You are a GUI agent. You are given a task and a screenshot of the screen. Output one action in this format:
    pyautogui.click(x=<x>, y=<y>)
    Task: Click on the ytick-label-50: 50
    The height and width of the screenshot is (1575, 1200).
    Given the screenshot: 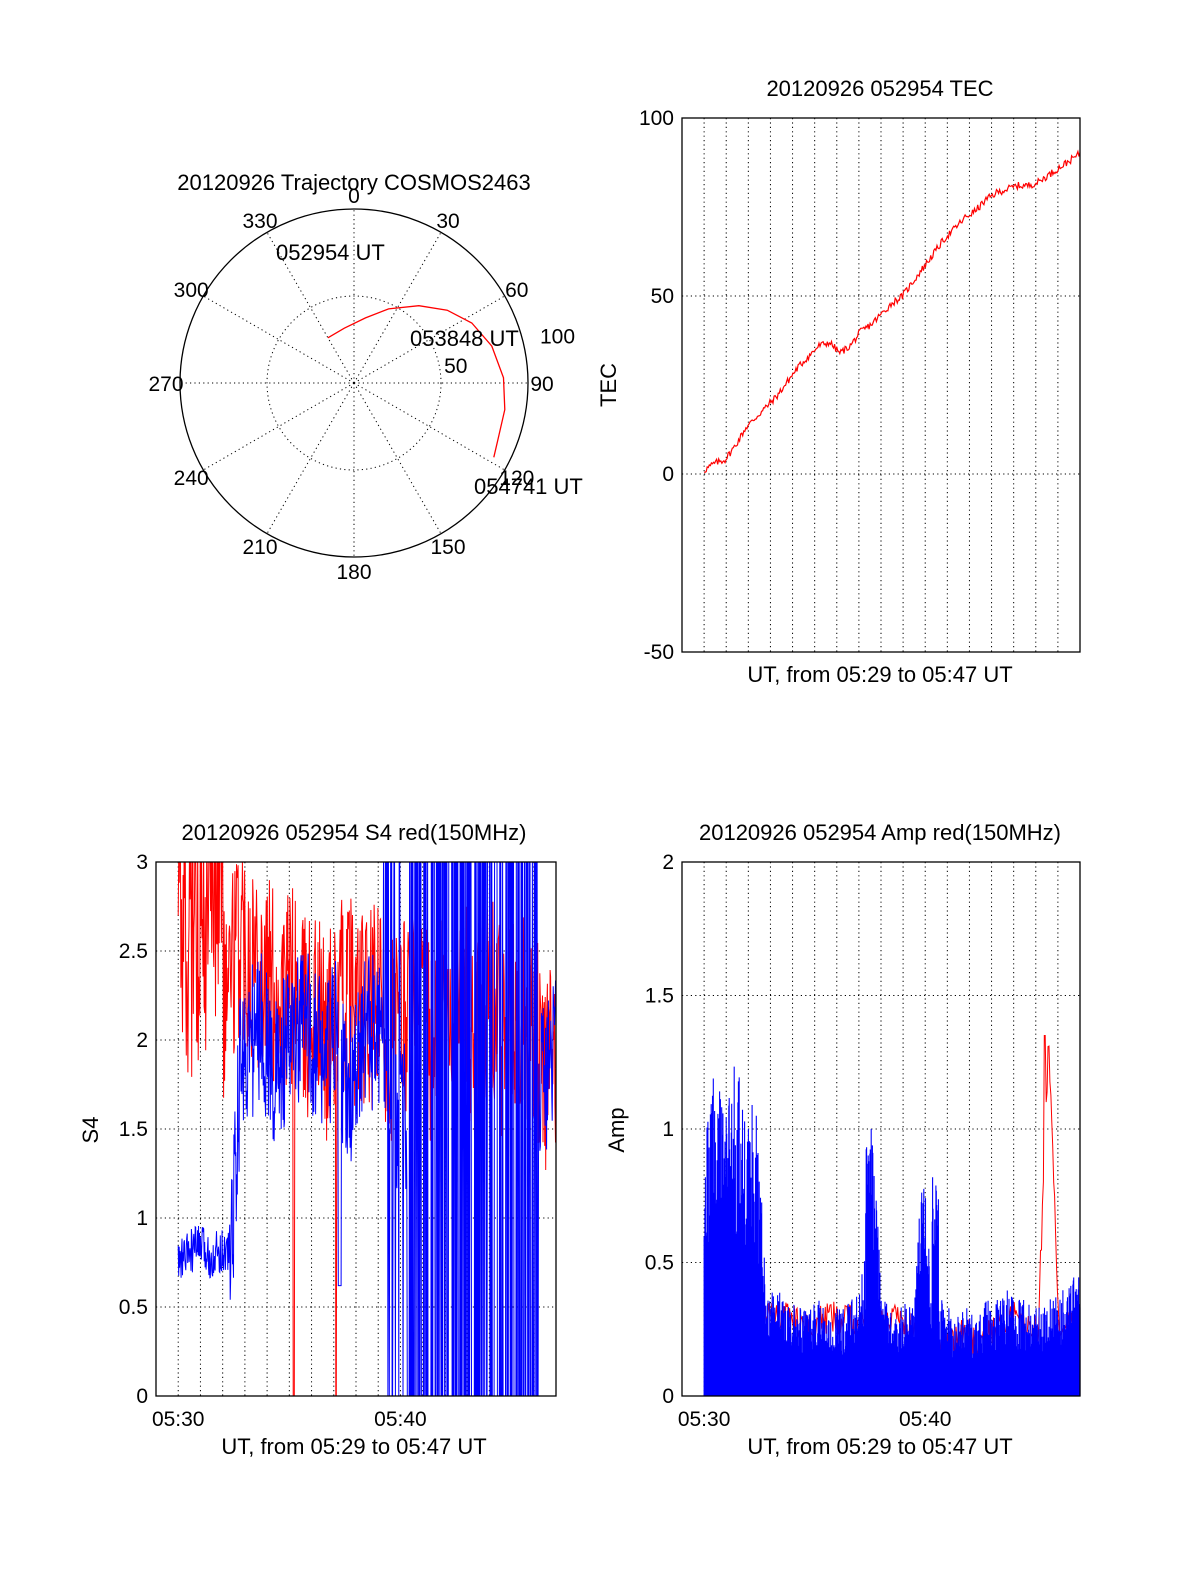 What is the action you would take?
    pyautogui.click(x=662, y=296)
    